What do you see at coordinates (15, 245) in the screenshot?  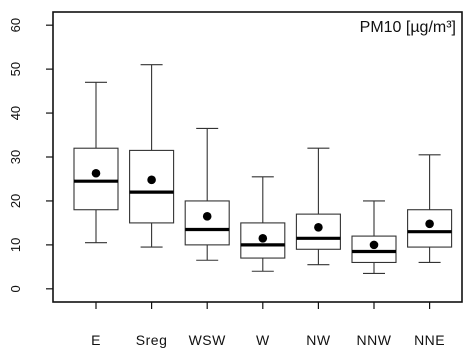 I see `y-tick-label: 10` at bounding box center [15, 245].